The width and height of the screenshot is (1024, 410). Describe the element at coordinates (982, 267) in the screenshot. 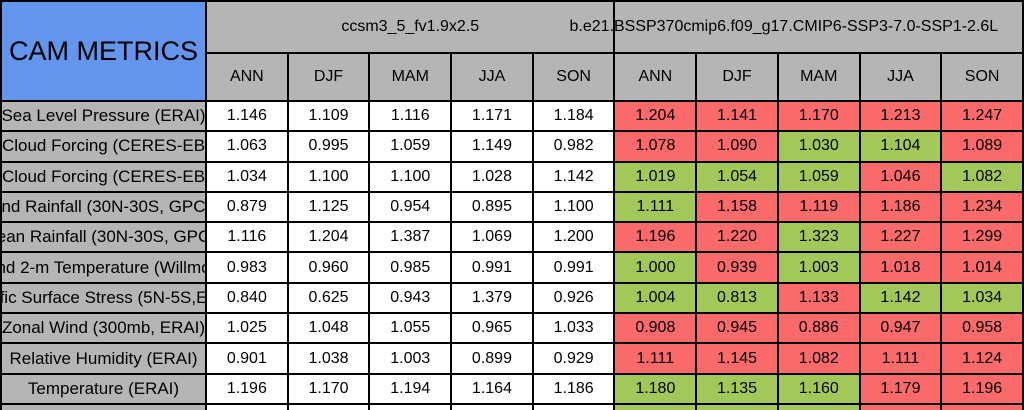

I see `metric-value-cell: 1.014` at that location.